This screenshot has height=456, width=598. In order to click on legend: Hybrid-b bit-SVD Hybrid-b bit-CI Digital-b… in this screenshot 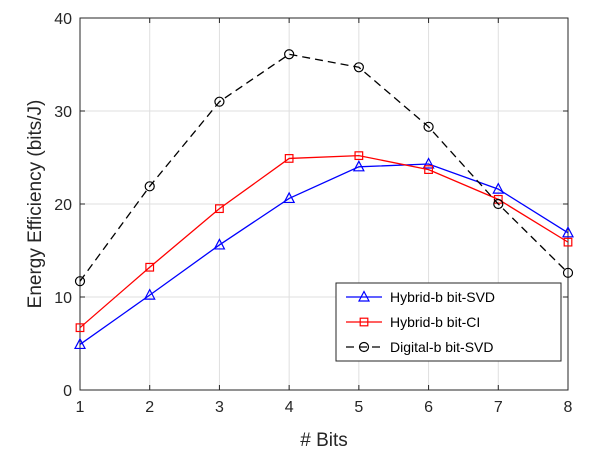, I will do `click(448, 322)`.